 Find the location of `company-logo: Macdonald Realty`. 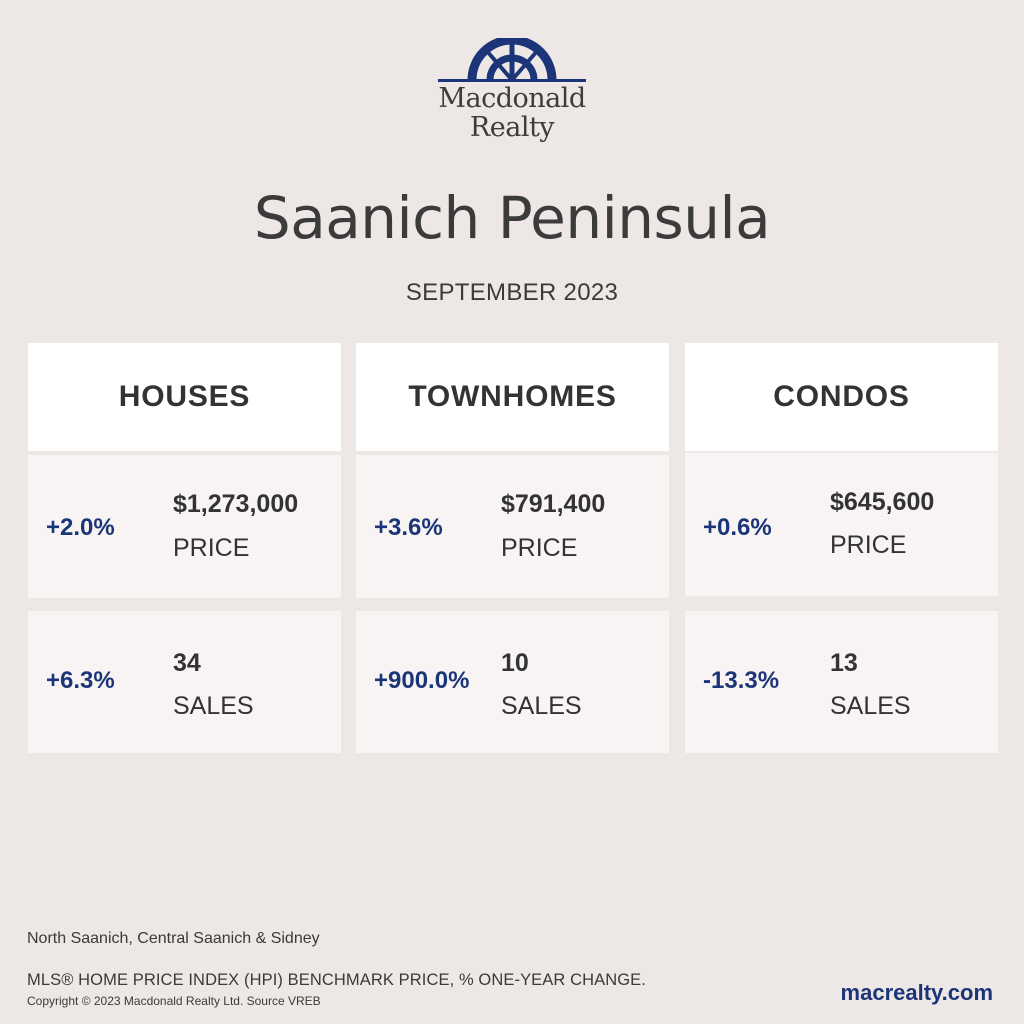

company-logo: Macdonald Realty is located at coordinates (512, 97).